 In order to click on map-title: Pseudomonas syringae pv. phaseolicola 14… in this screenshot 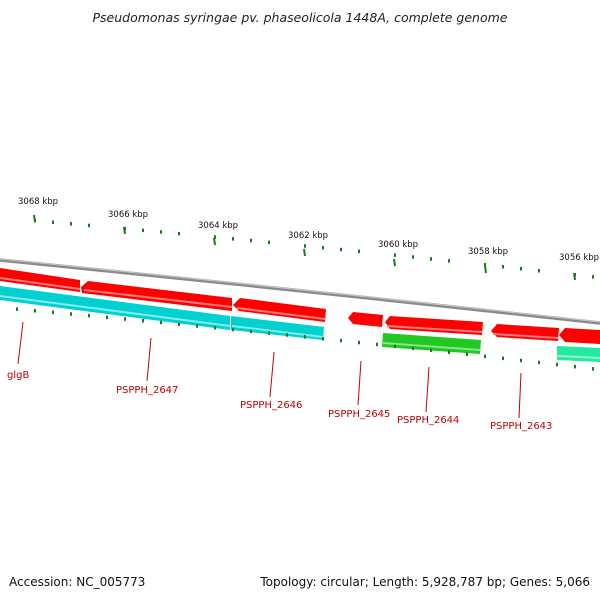, I will do `click(300, 17)`.